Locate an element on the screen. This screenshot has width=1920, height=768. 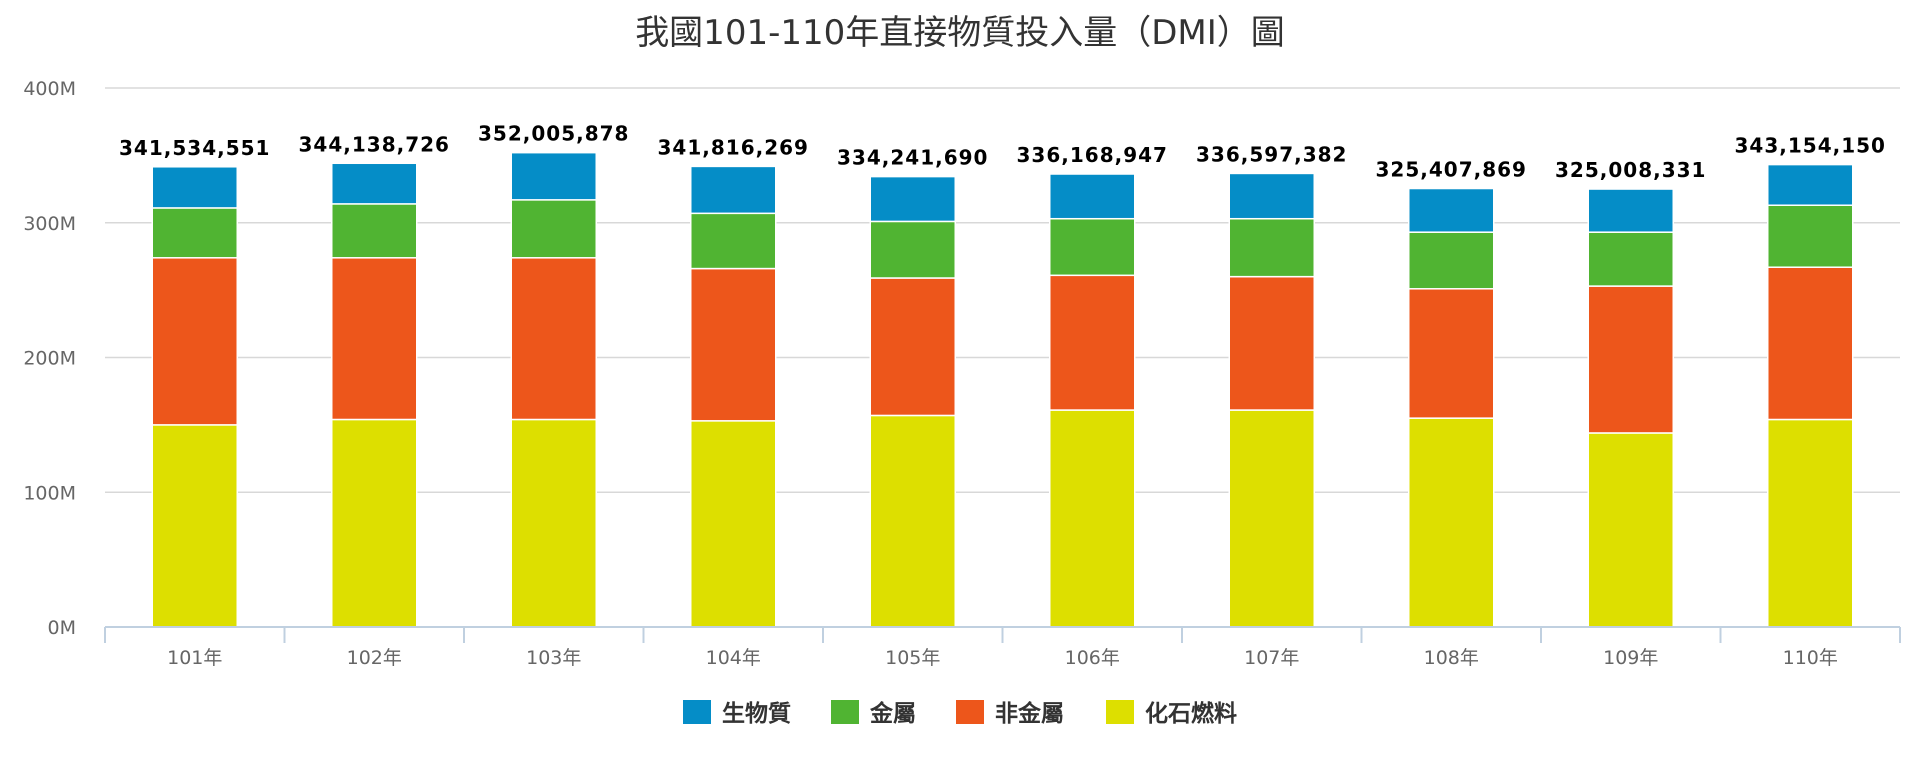
x-tick-label: 102年 is located at coordinates (374, 658).